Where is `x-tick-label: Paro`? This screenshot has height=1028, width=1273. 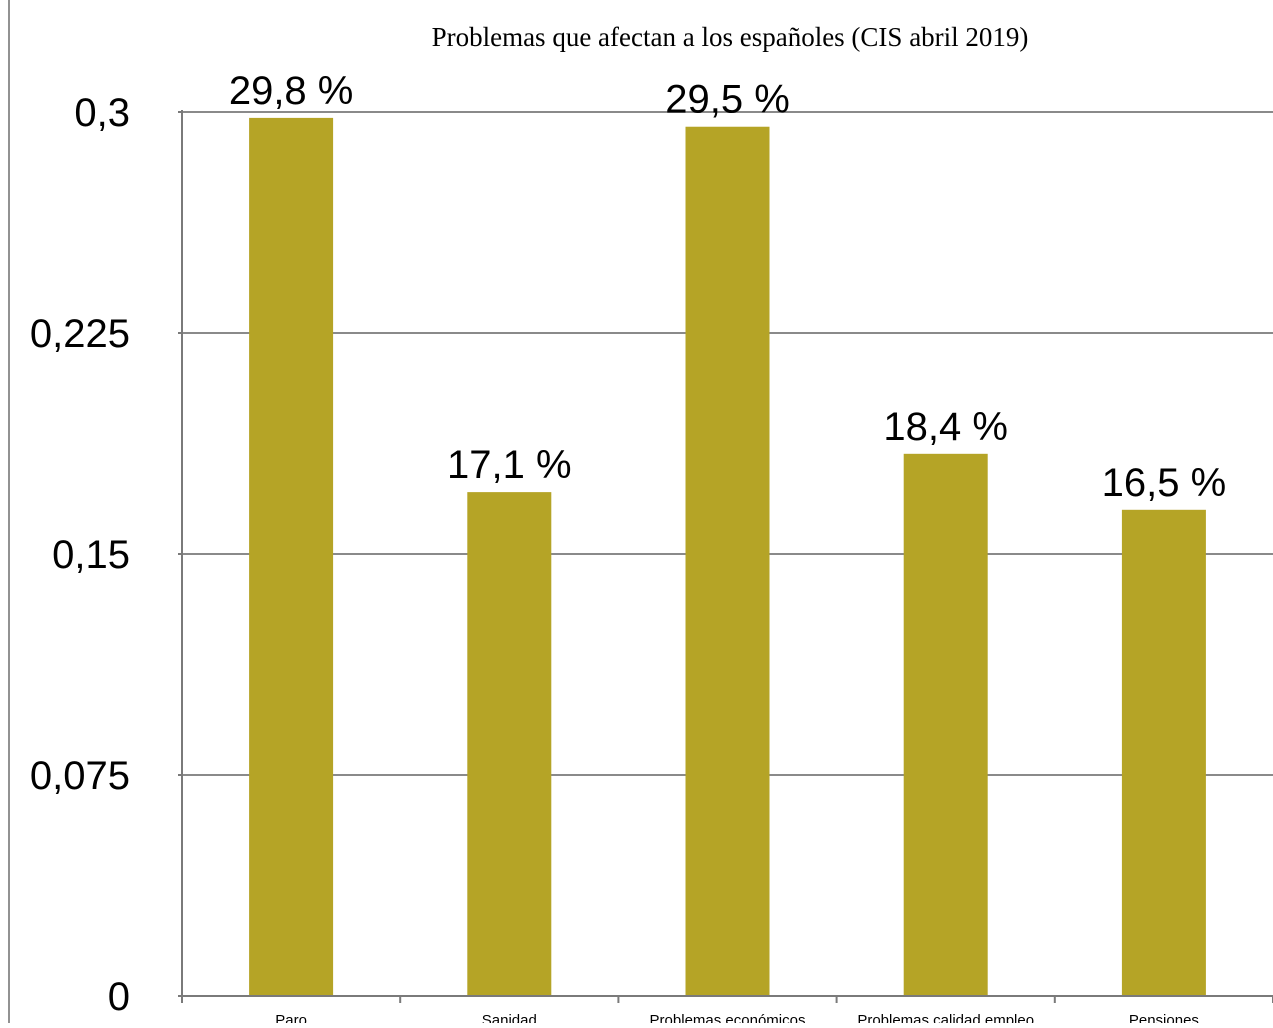
x-tick-label: Paro is located at coordinates (291, 1017).